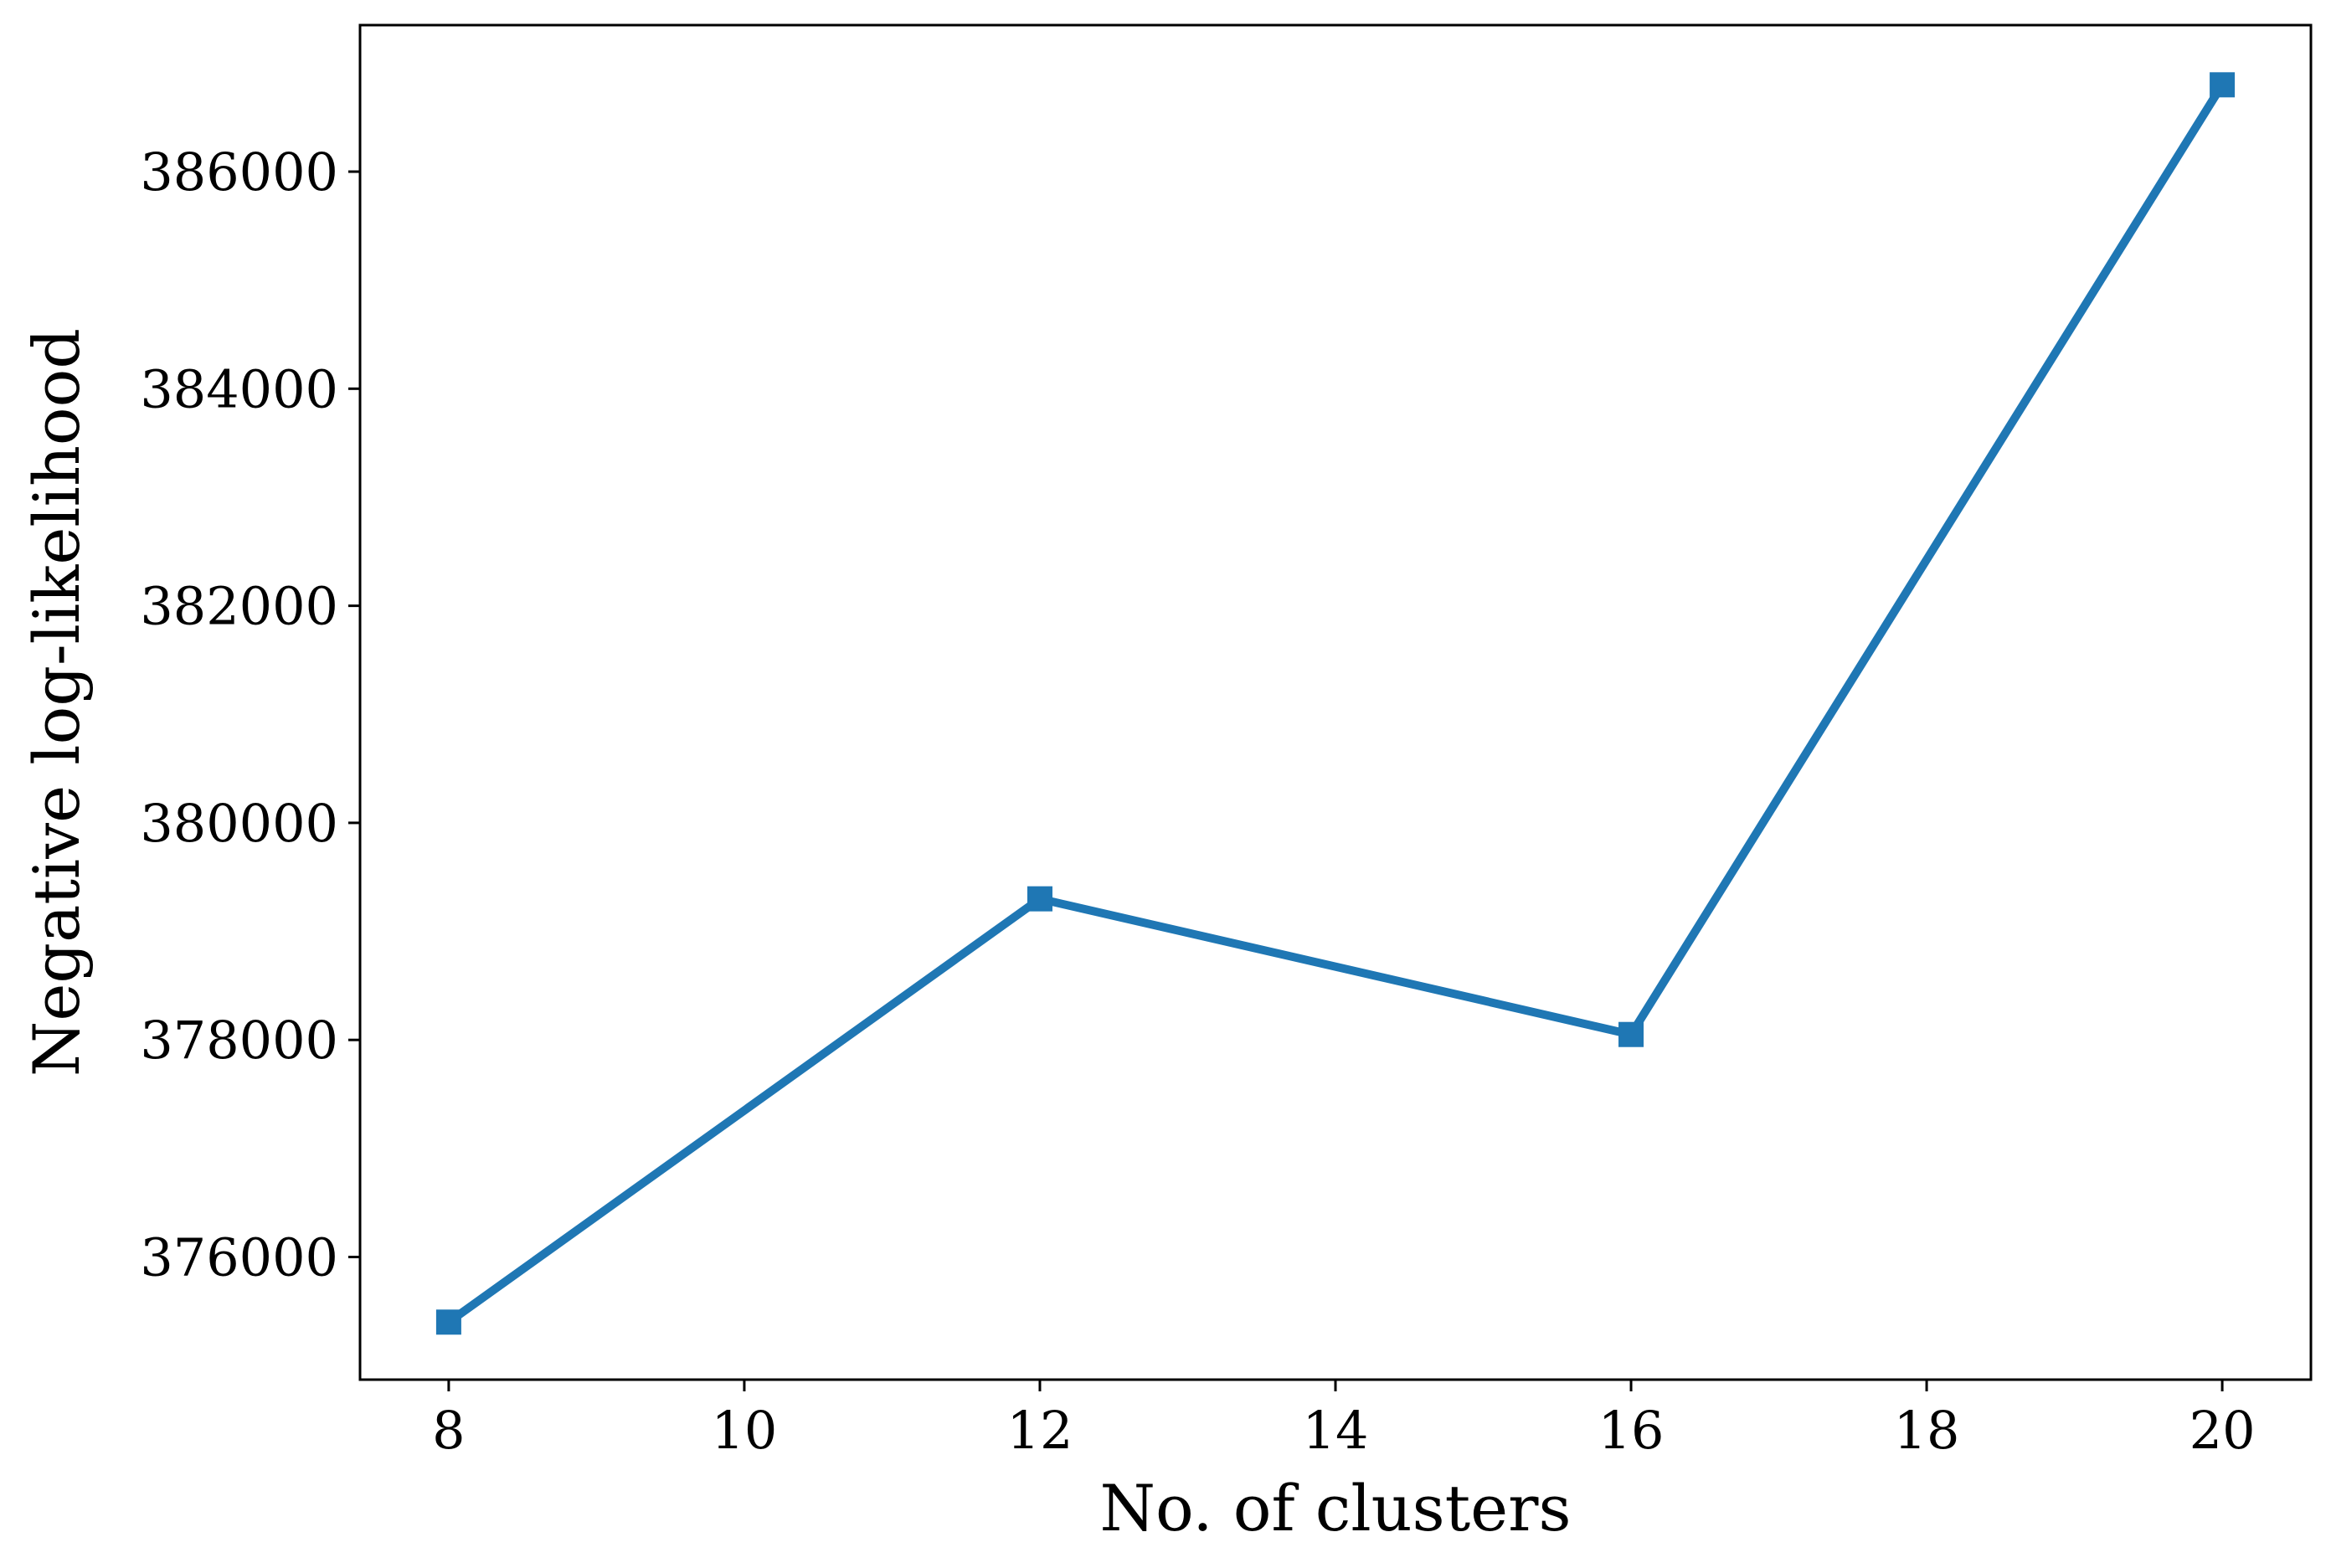 Image resolution: width=2331 pixels, height=1568 pixels. Describe the element at coordinates (1040, 1430) in the screenshot. I see `x-tick-label: 12` at that location.